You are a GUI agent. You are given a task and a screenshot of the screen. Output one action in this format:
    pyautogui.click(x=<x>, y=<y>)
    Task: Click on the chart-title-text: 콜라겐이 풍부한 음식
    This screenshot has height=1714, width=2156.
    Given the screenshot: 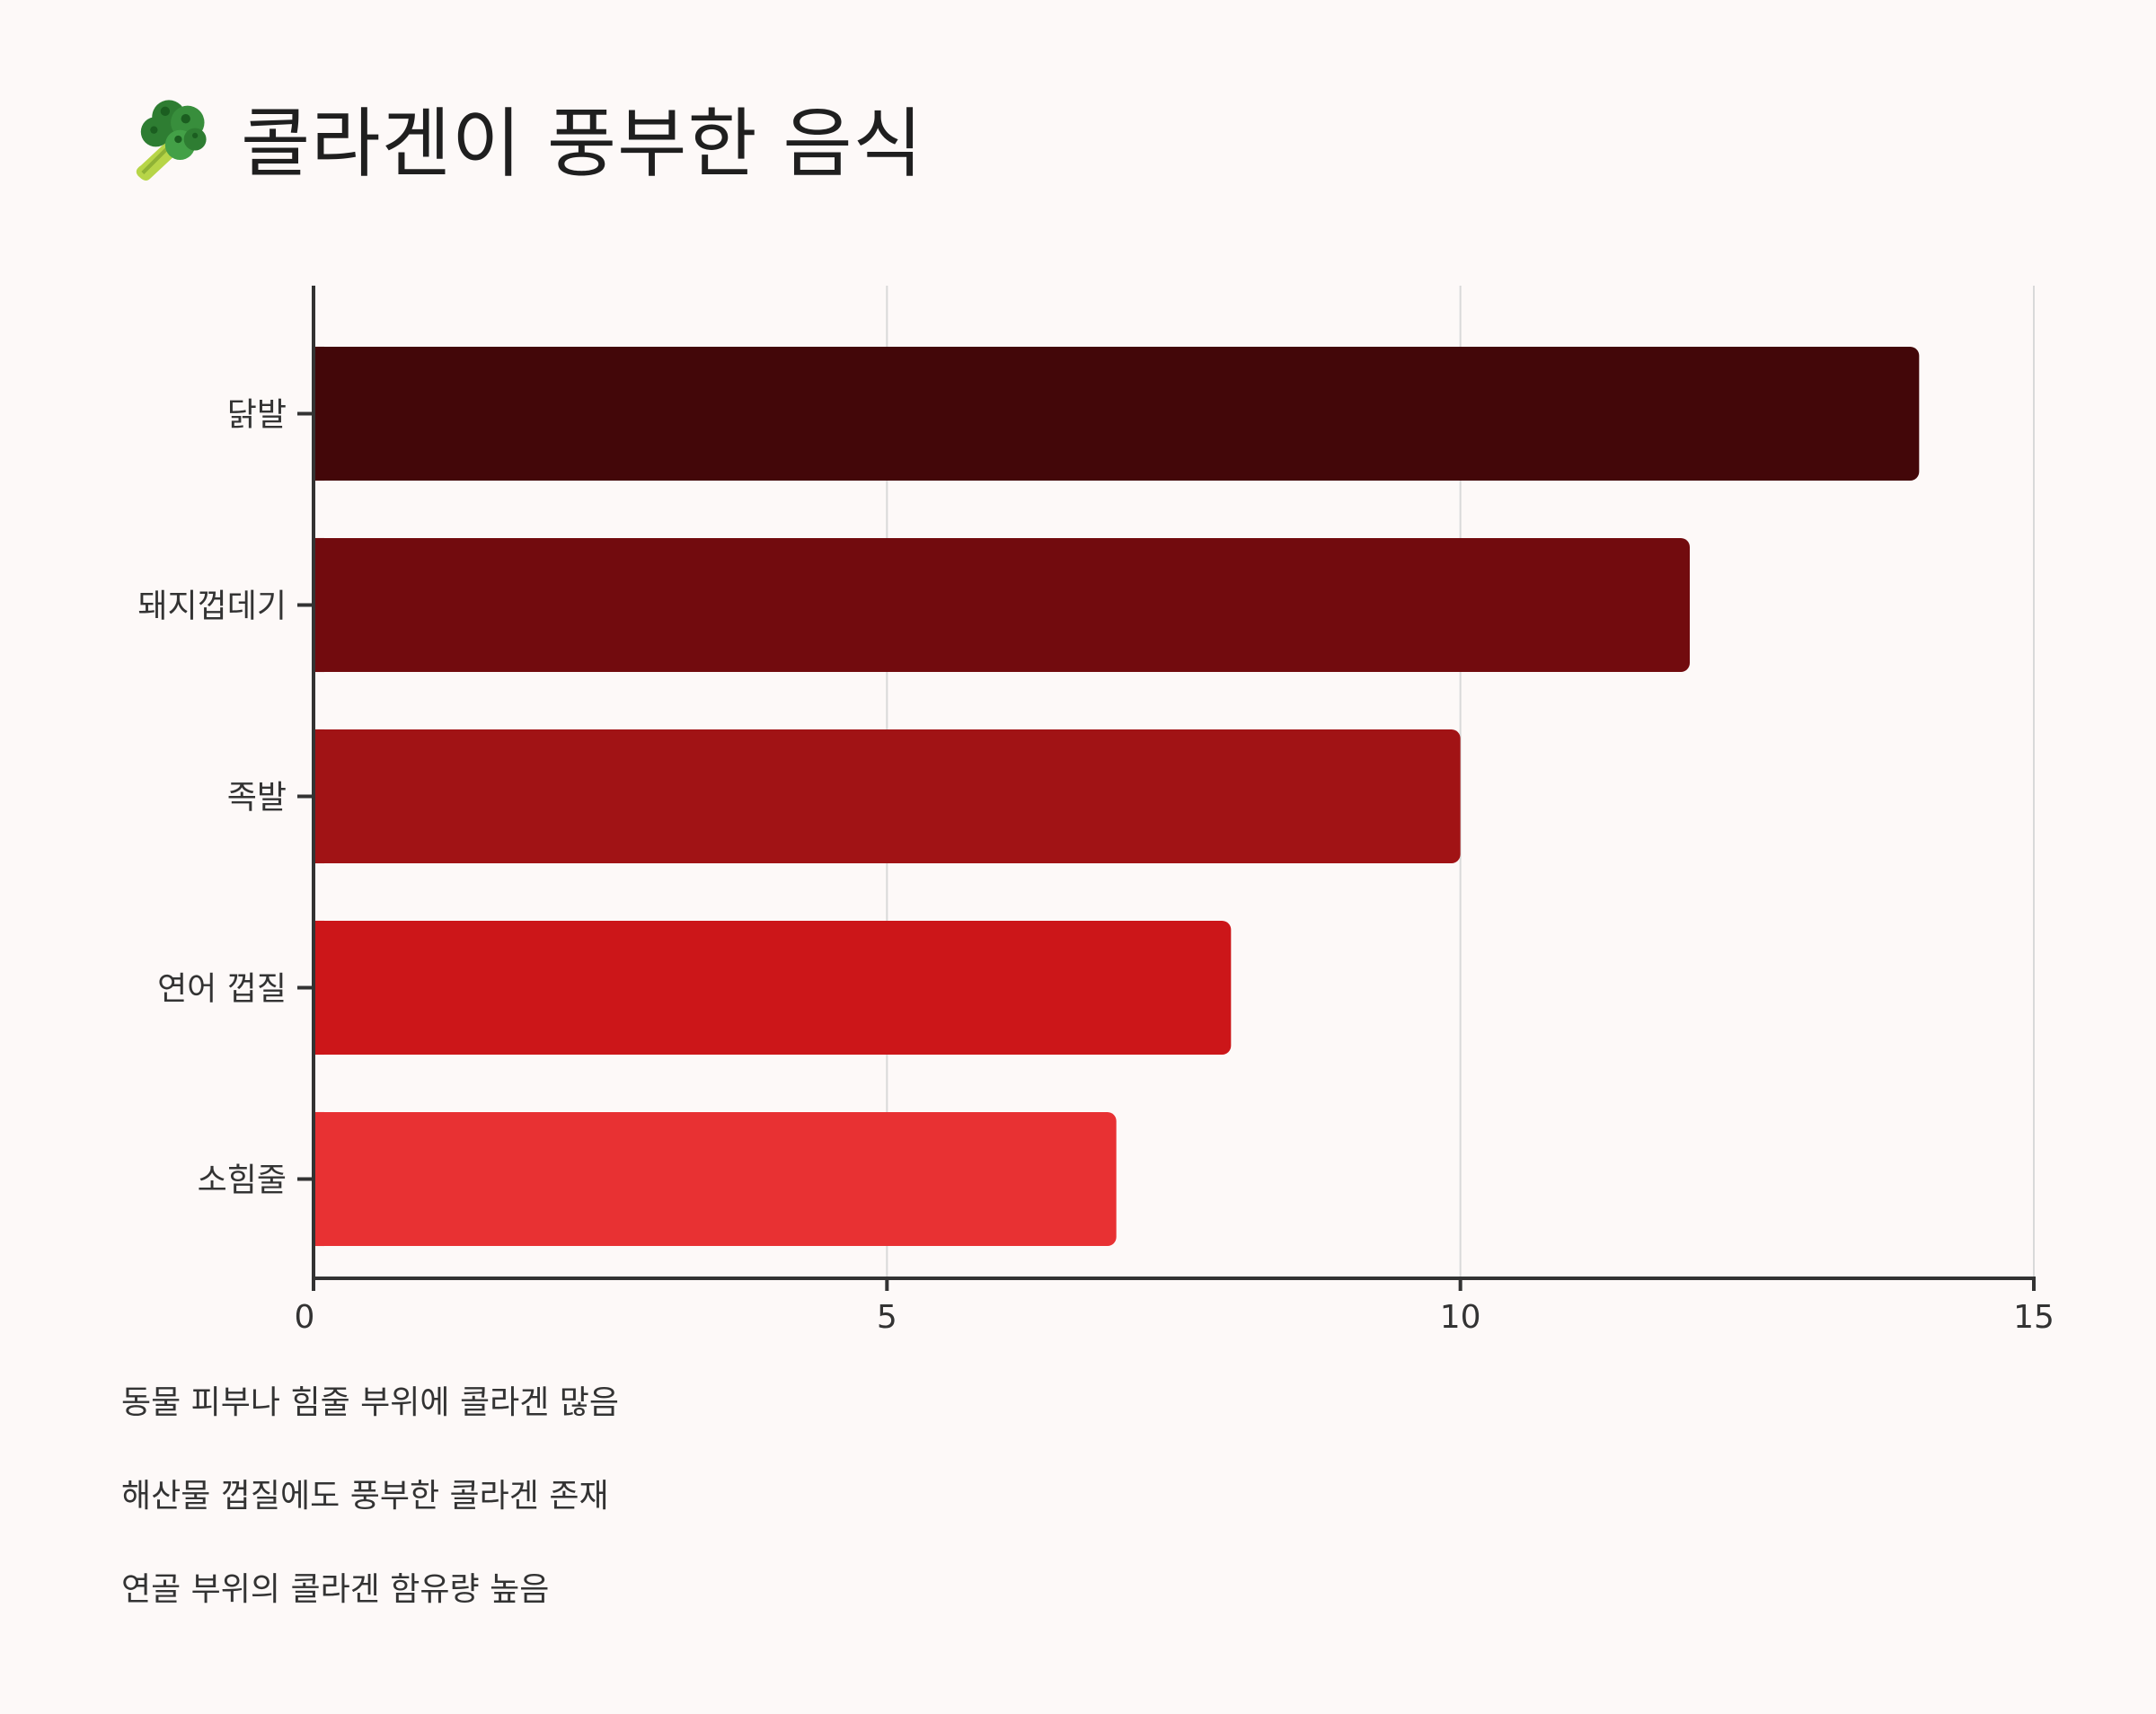 What is the action you would take?
    pyautogui.click(x=582, y=143)
    